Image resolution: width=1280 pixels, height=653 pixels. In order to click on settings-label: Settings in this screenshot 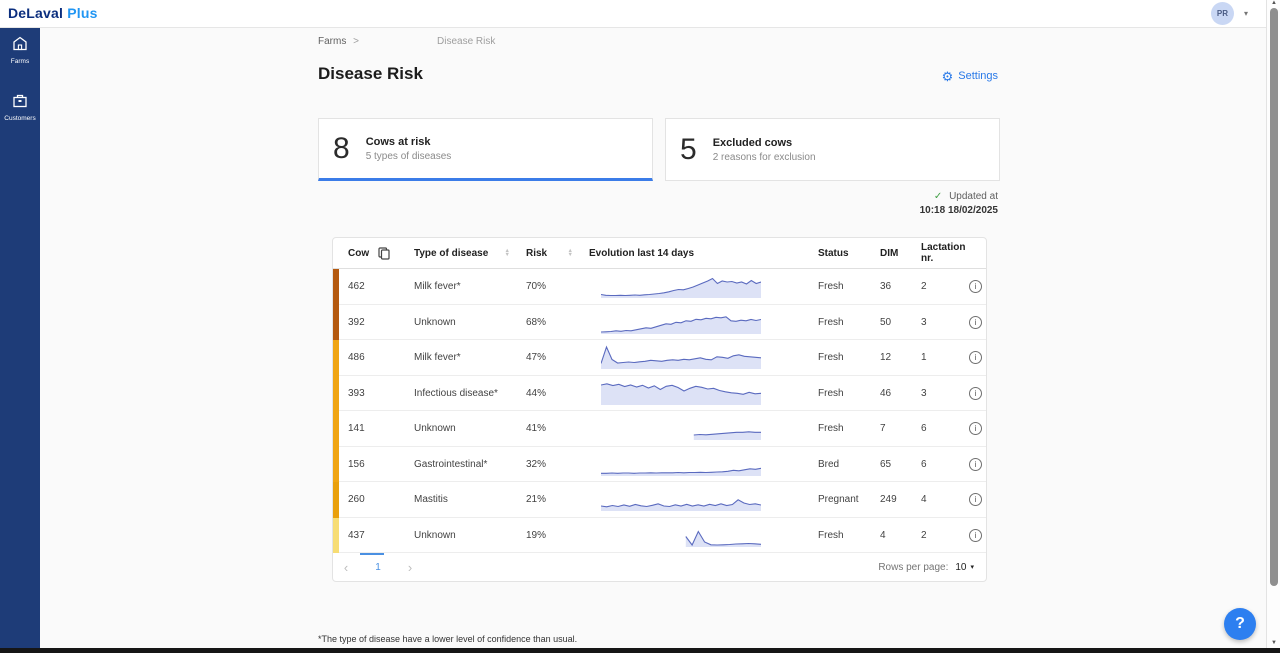, I will do `click(978, 76)`.